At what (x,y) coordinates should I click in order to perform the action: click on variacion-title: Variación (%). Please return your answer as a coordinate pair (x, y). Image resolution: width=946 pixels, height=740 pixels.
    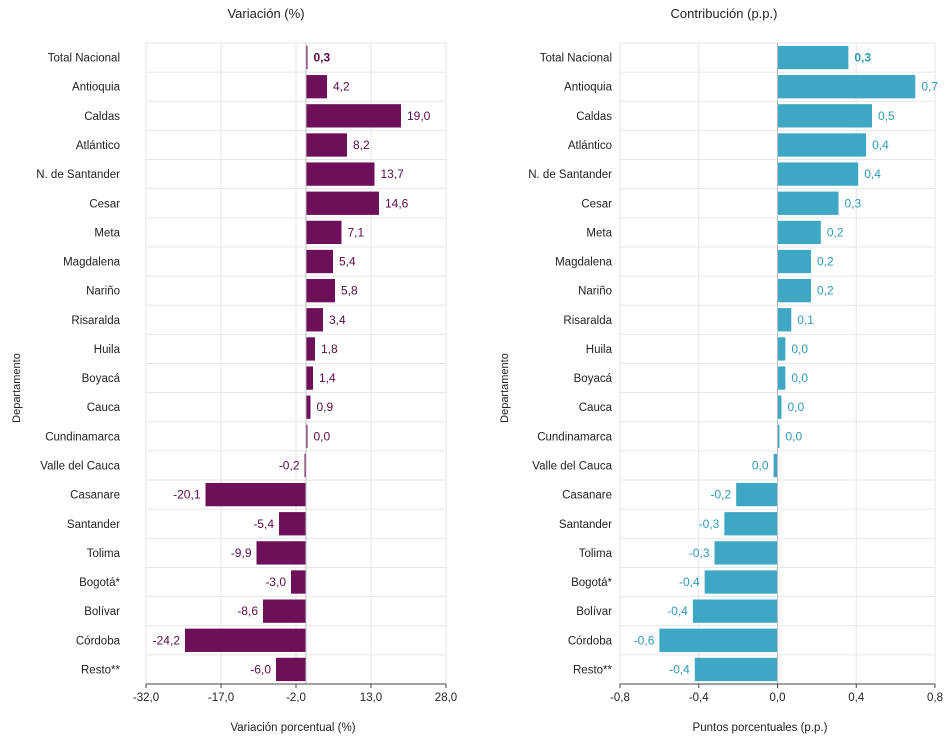
    Looking at the image, I should click on (265, 13).